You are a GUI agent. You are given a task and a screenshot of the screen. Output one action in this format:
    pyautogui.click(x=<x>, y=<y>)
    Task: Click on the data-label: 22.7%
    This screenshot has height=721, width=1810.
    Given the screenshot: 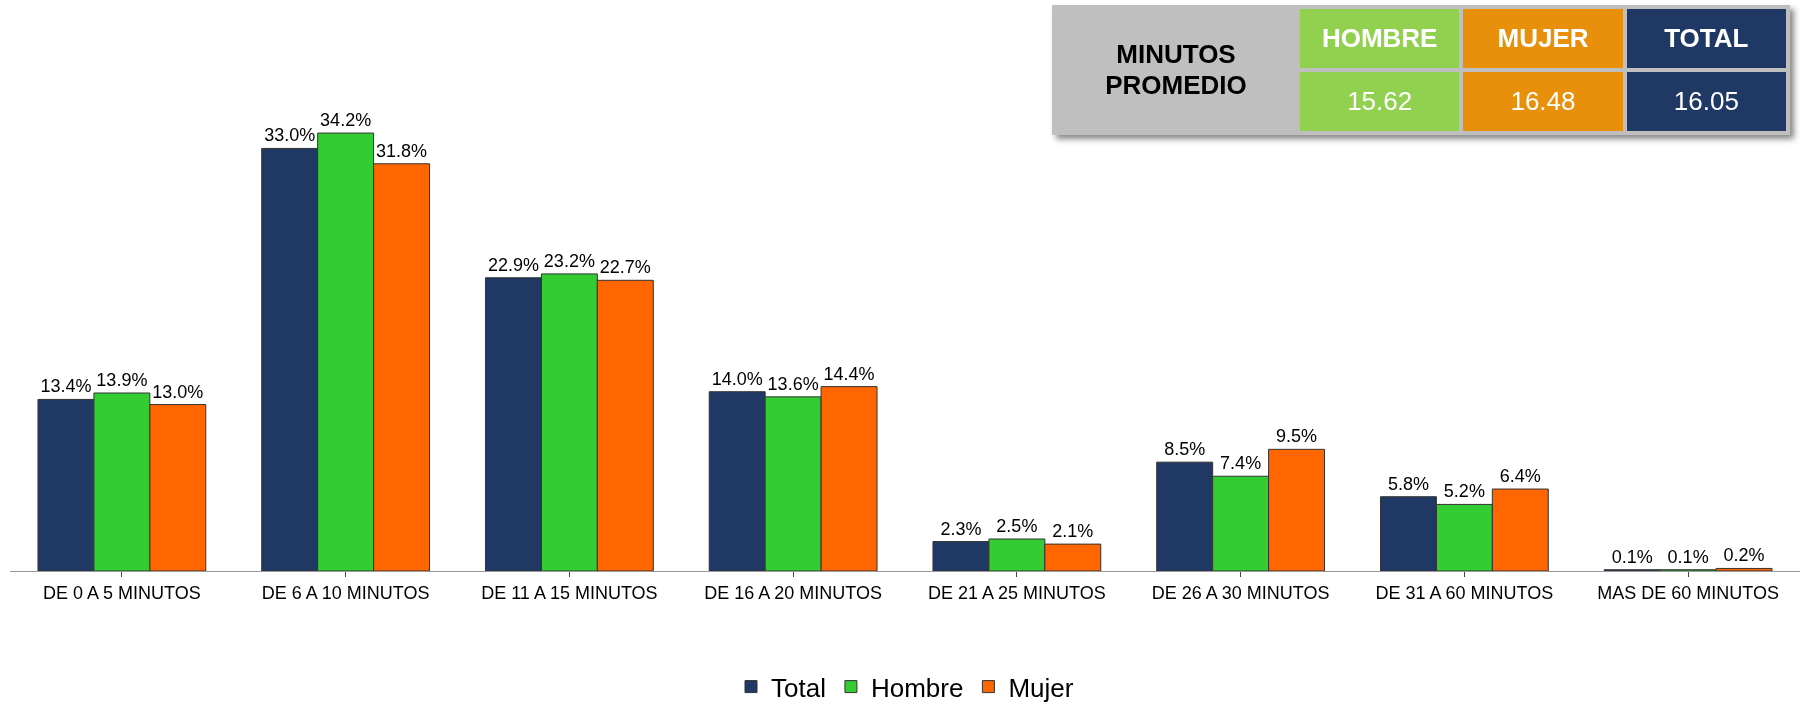 What is the action you would take?
    pyautogui.click(x=625, y=267)
    